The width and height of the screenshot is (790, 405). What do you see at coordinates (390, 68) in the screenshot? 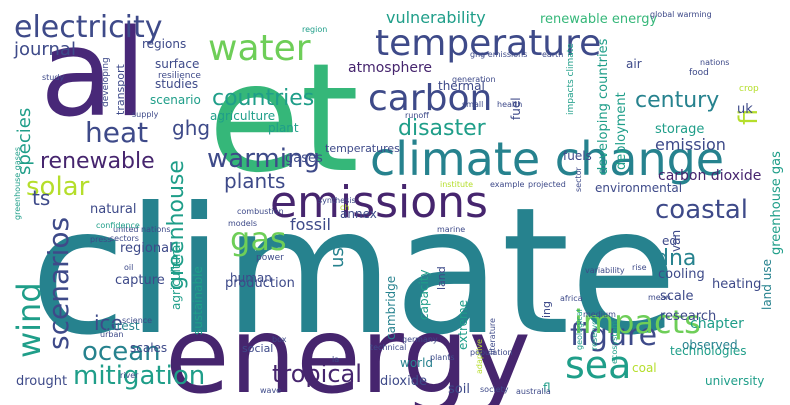
I see `word-atmosphere: atmosphere` at bounding box center [390, 68].